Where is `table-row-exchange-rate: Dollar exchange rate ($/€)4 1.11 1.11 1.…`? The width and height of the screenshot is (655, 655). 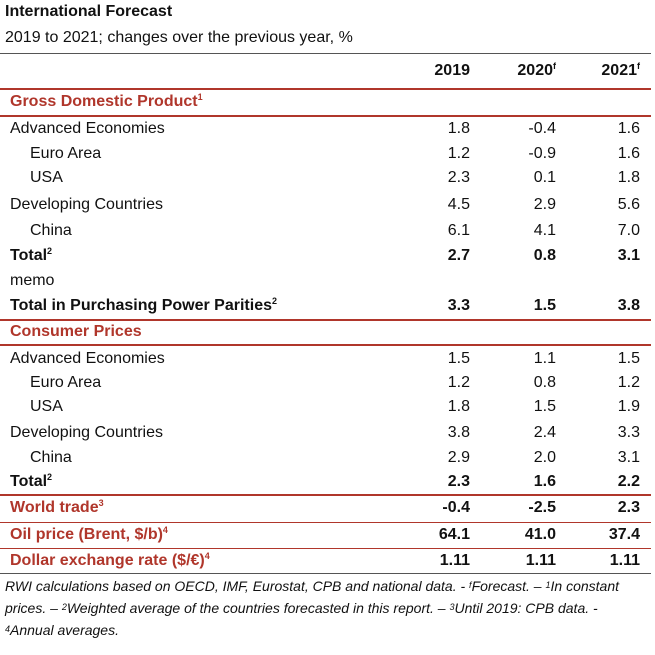 table-row-exchange-rate: Dollar exchange rate ($/€)4 1.11 1.11 1.… is located at coordinates (325, 560).